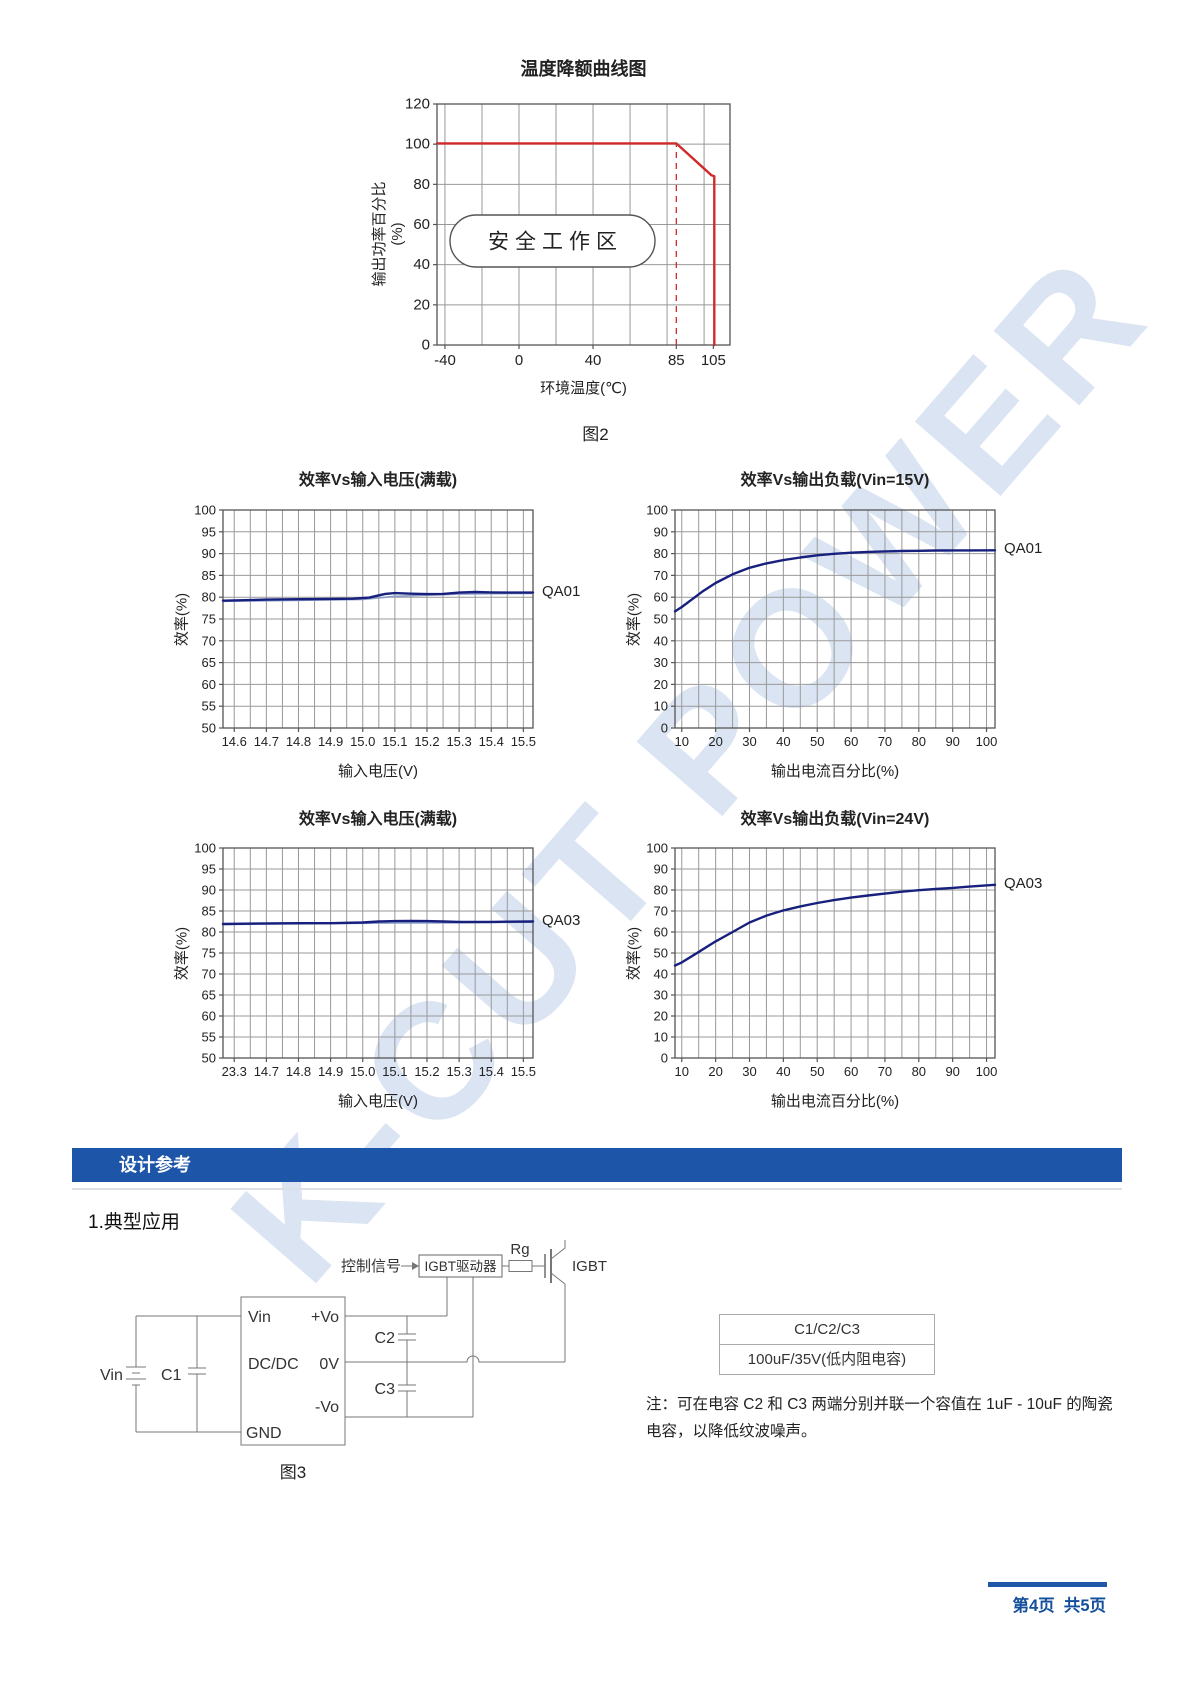  Describe the element at coordinates (555, 242) in the screenshot. I see `svg-text: 安全工作区` at that location.